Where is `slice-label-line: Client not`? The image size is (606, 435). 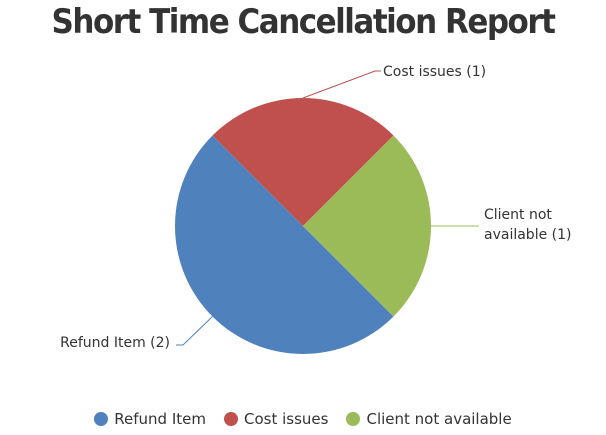 slice-label-line: Client not is located at coordinates (518, 215).